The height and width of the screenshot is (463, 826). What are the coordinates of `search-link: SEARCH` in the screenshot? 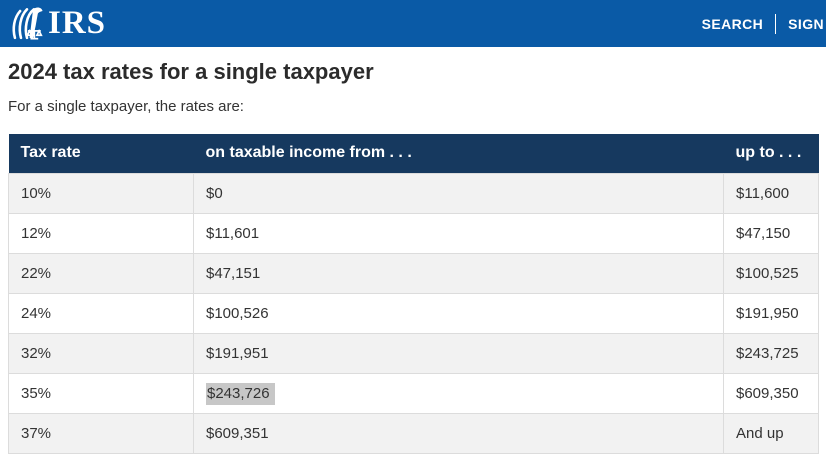 It's located at (732, 23).